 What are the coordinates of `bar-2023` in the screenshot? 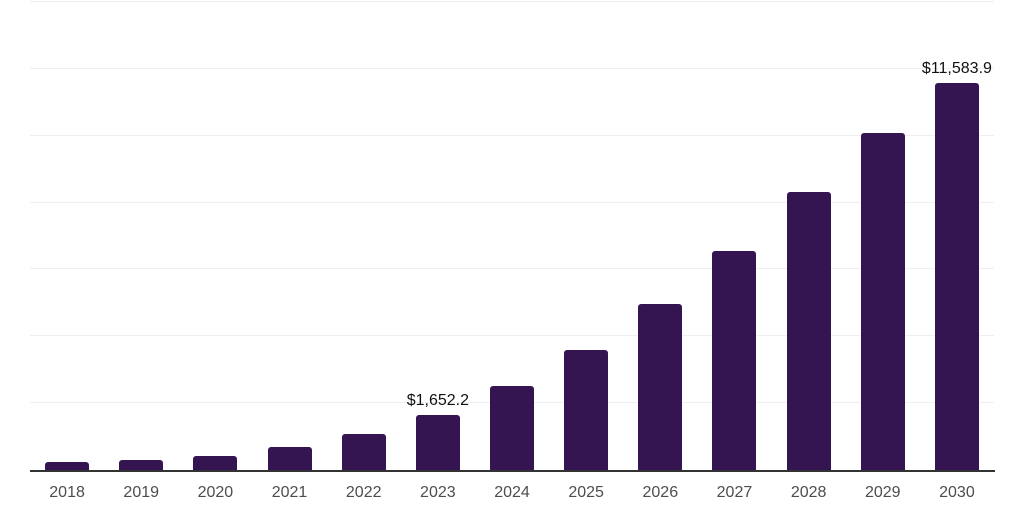 It's located at (437, 442).